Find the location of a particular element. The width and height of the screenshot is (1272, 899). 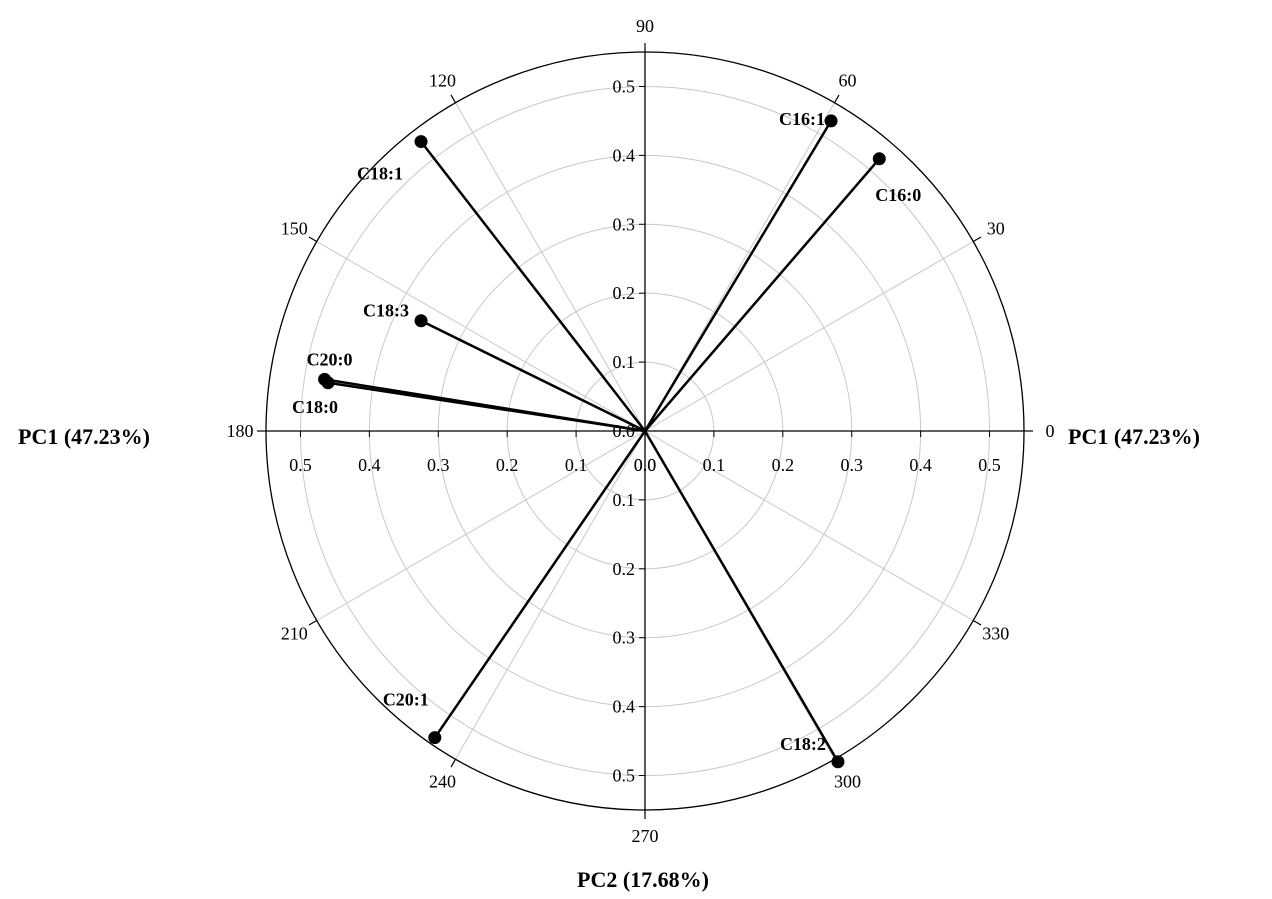

radial-tick-label-left: 0.4 is located at coordinates (369, 465).